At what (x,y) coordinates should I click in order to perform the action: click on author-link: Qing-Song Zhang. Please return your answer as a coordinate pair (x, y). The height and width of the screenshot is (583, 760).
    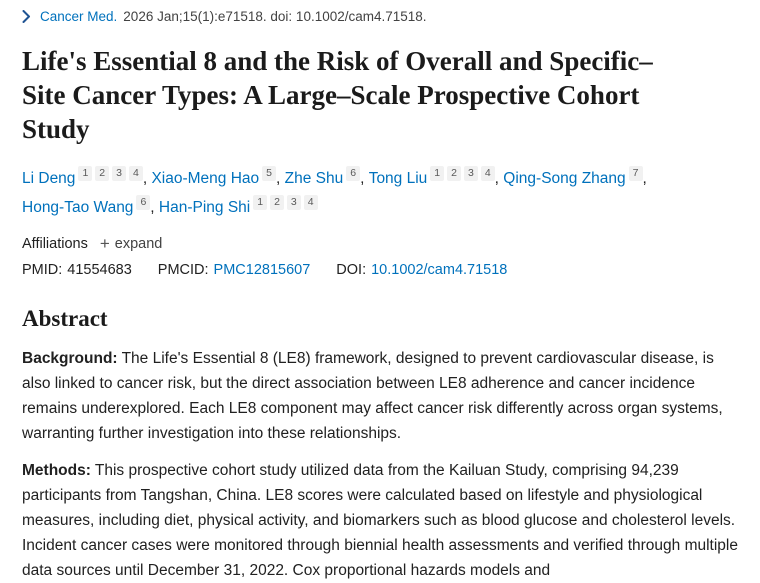
    Looking at the image, I should click on (564, 178).